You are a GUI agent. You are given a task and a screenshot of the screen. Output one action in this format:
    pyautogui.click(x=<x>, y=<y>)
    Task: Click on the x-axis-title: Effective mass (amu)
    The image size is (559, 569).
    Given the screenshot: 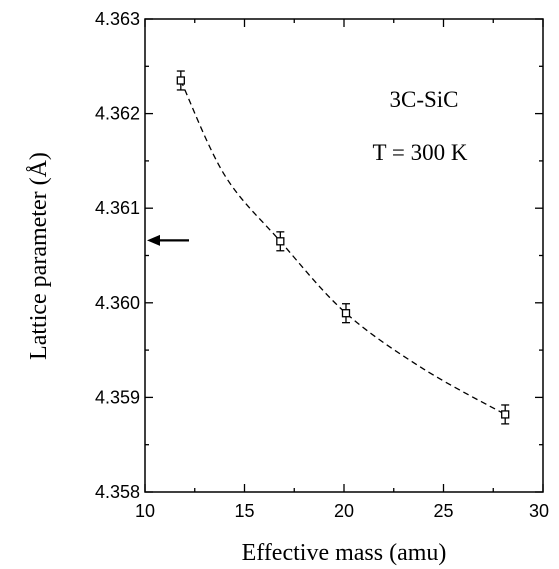 What is the action you would take?
    pyautogui.click(x=344, y=553)
    